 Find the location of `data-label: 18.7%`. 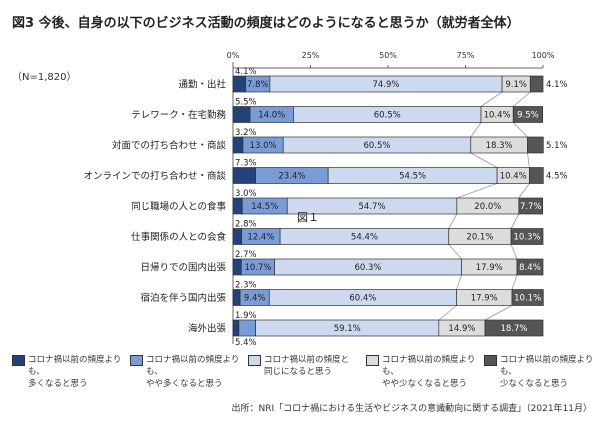

data-label: 18.7% is located at coordinates (514, 329).